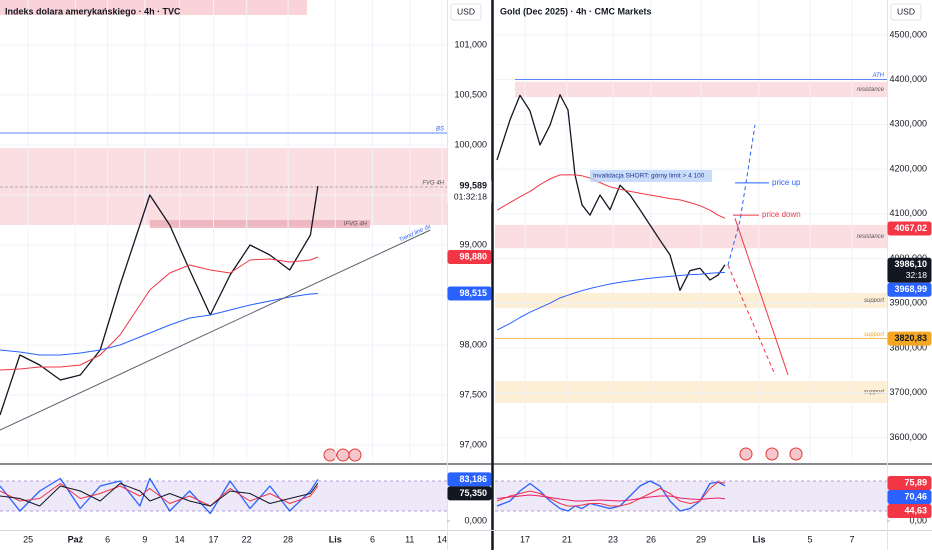 This screenshot has height=555, width=932. I want to click on x-tick-label: 25, so click(28, 539).